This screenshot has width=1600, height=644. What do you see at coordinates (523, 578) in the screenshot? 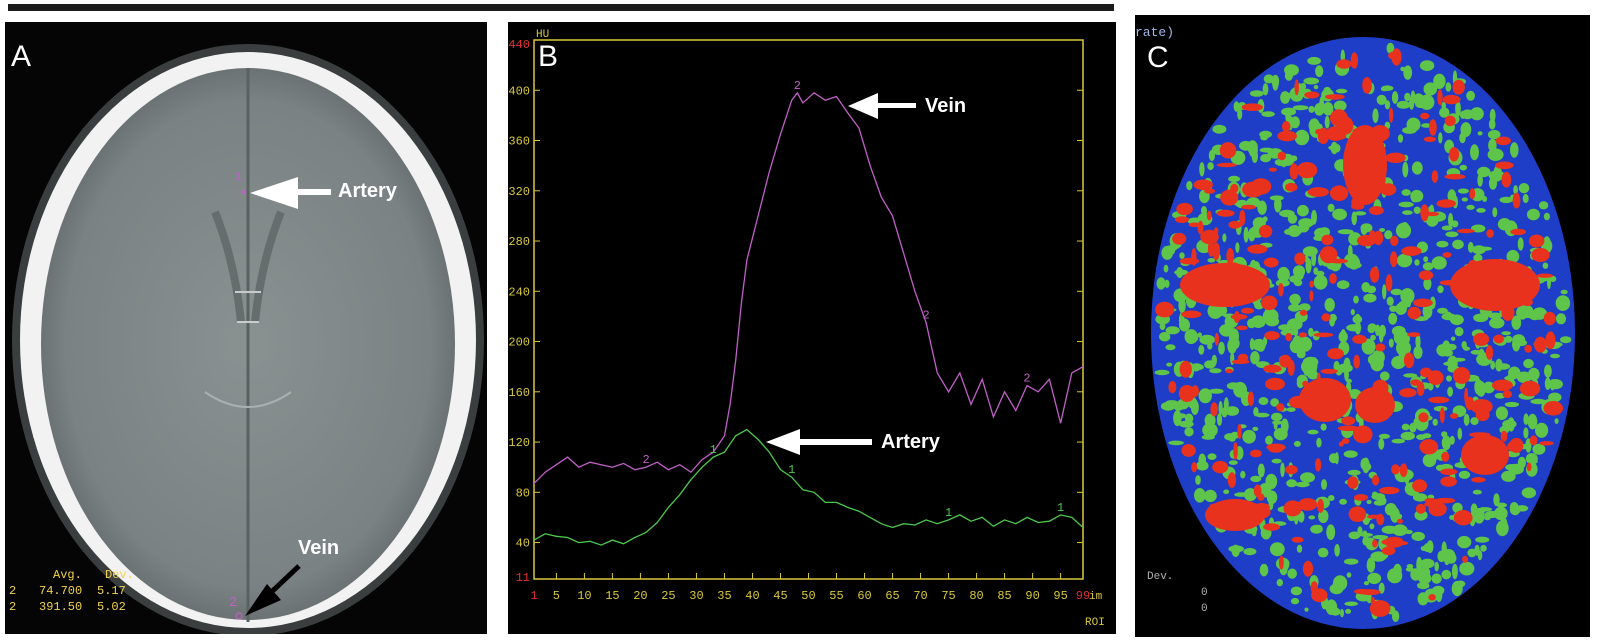
I see `y-tick-label: 11` at bounding box center [523, 578].